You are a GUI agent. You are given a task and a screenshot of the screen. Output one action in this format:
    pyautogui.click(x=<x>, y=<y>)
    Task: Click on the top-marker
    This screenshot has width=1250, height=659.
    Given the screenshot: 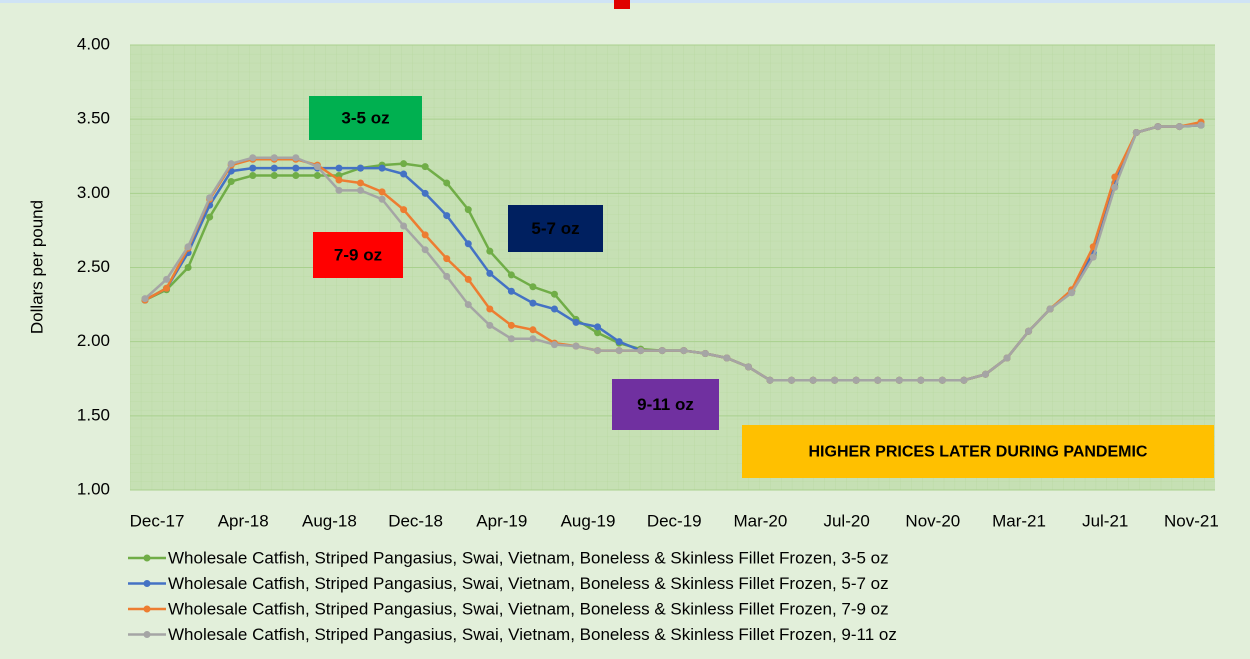 What is the action you would take?
    pyautogui.click(x=622, y=4)
    